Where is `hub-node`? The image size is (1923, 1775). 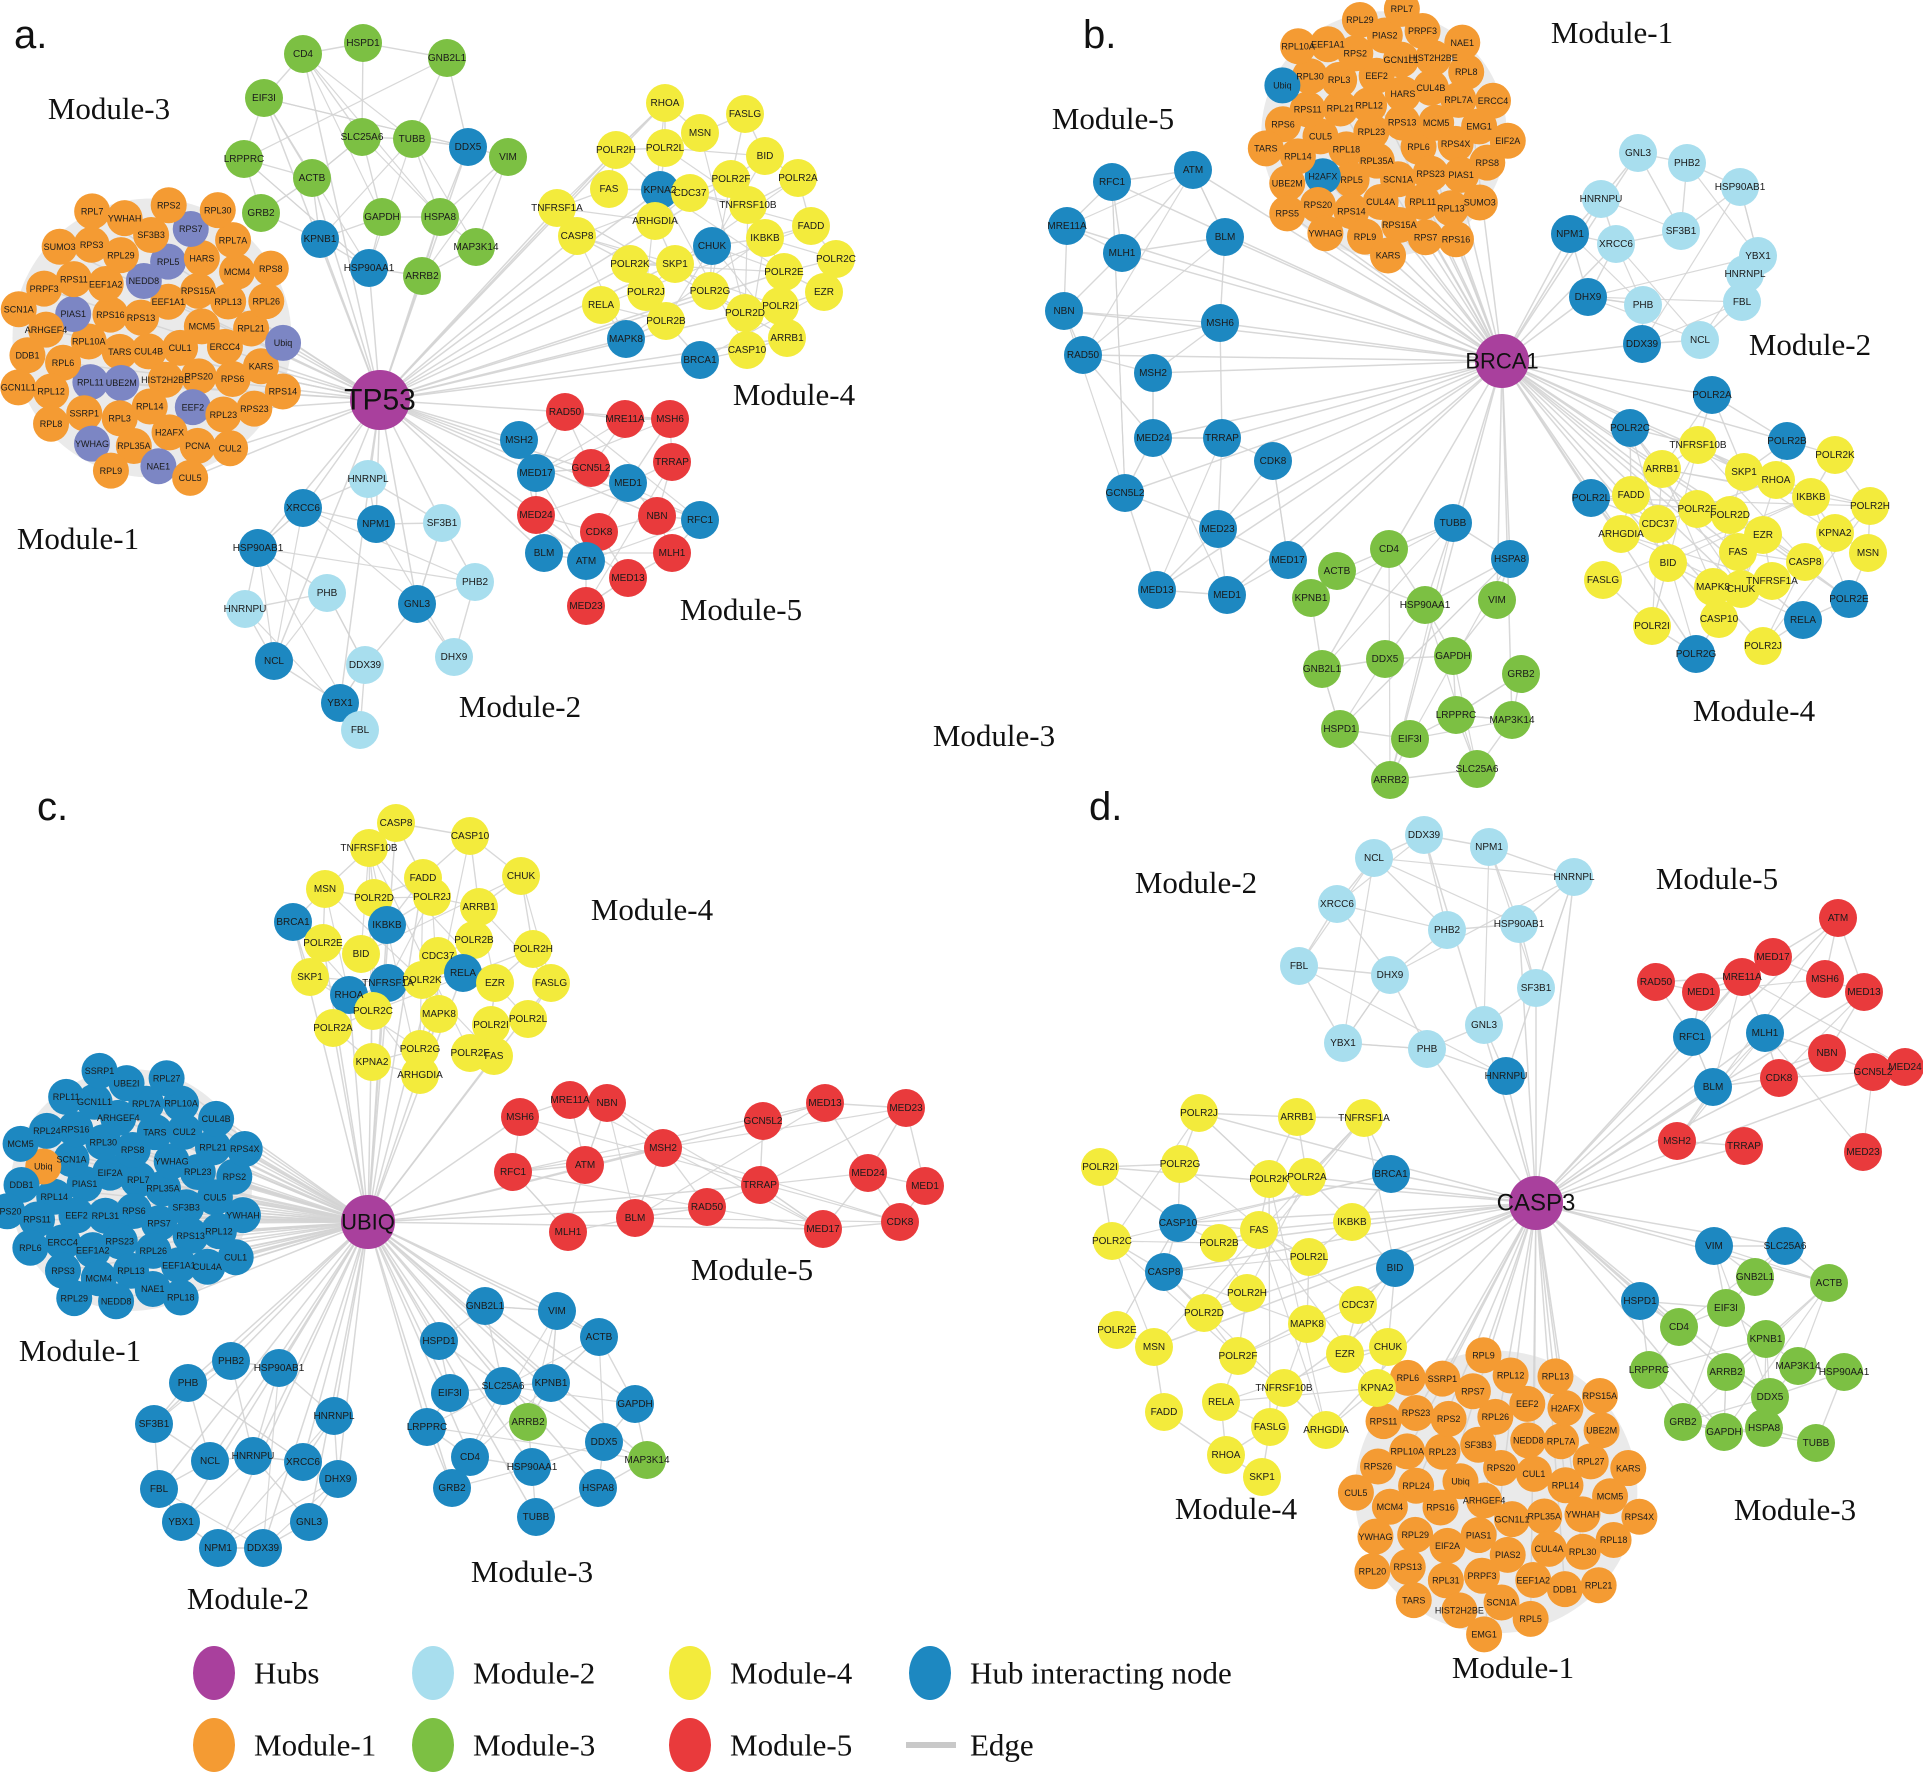
hub-node is located at coordinates (368, 1222).